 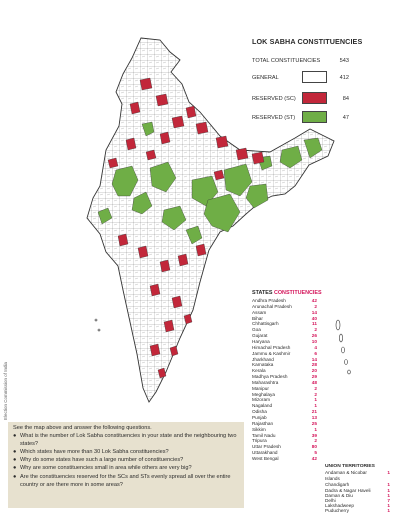 I want to click on state-constituency-count: 39, so click(x=314, y=435).